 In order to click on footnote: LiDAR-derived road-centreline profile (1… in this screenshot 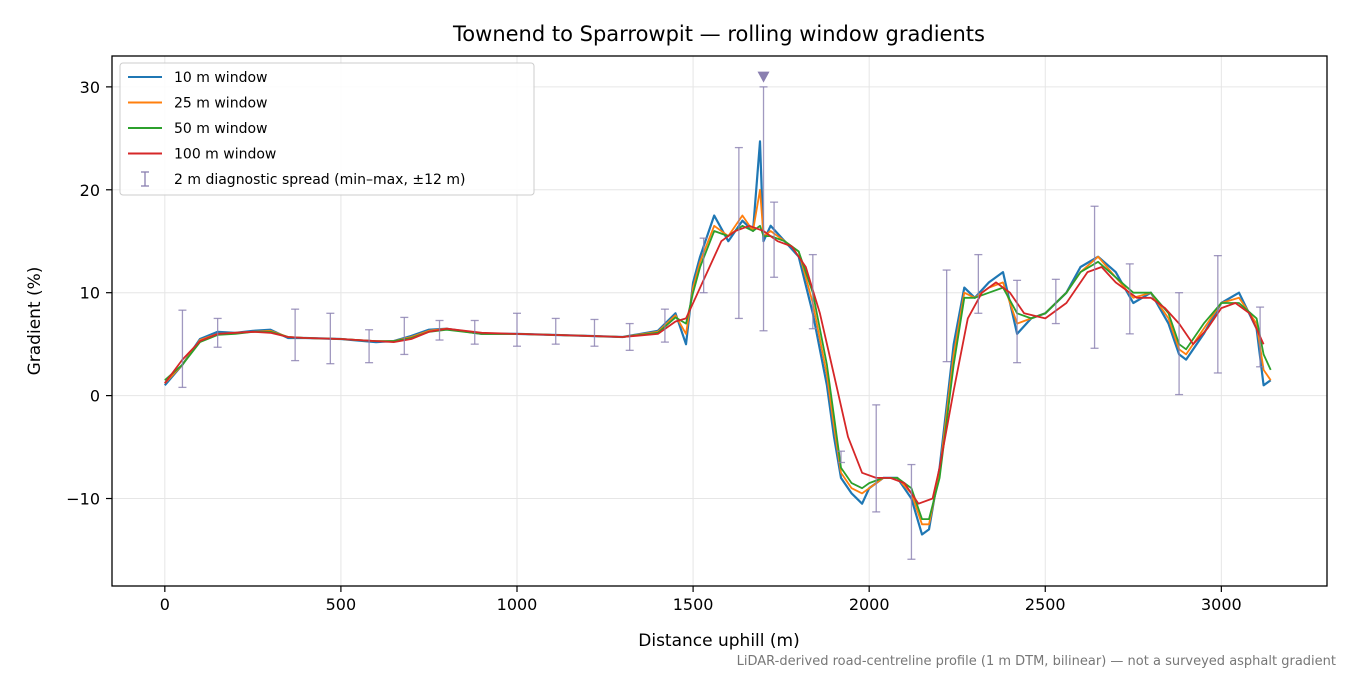, I will do `click(1036, 661)`.